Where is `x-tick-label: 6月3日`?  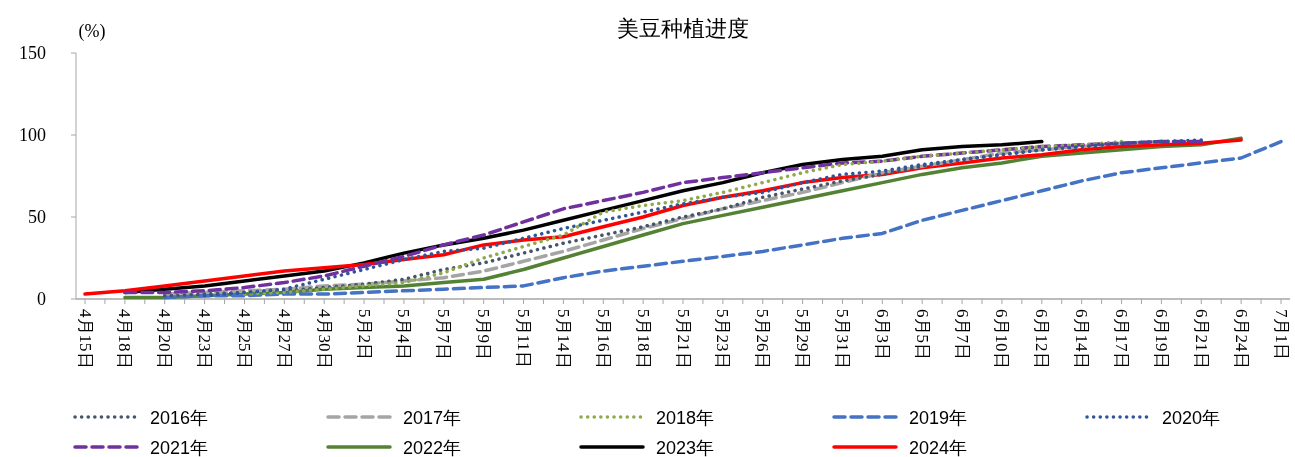 x-tick-label: 6月3日 is located at coordinates (882, 334).